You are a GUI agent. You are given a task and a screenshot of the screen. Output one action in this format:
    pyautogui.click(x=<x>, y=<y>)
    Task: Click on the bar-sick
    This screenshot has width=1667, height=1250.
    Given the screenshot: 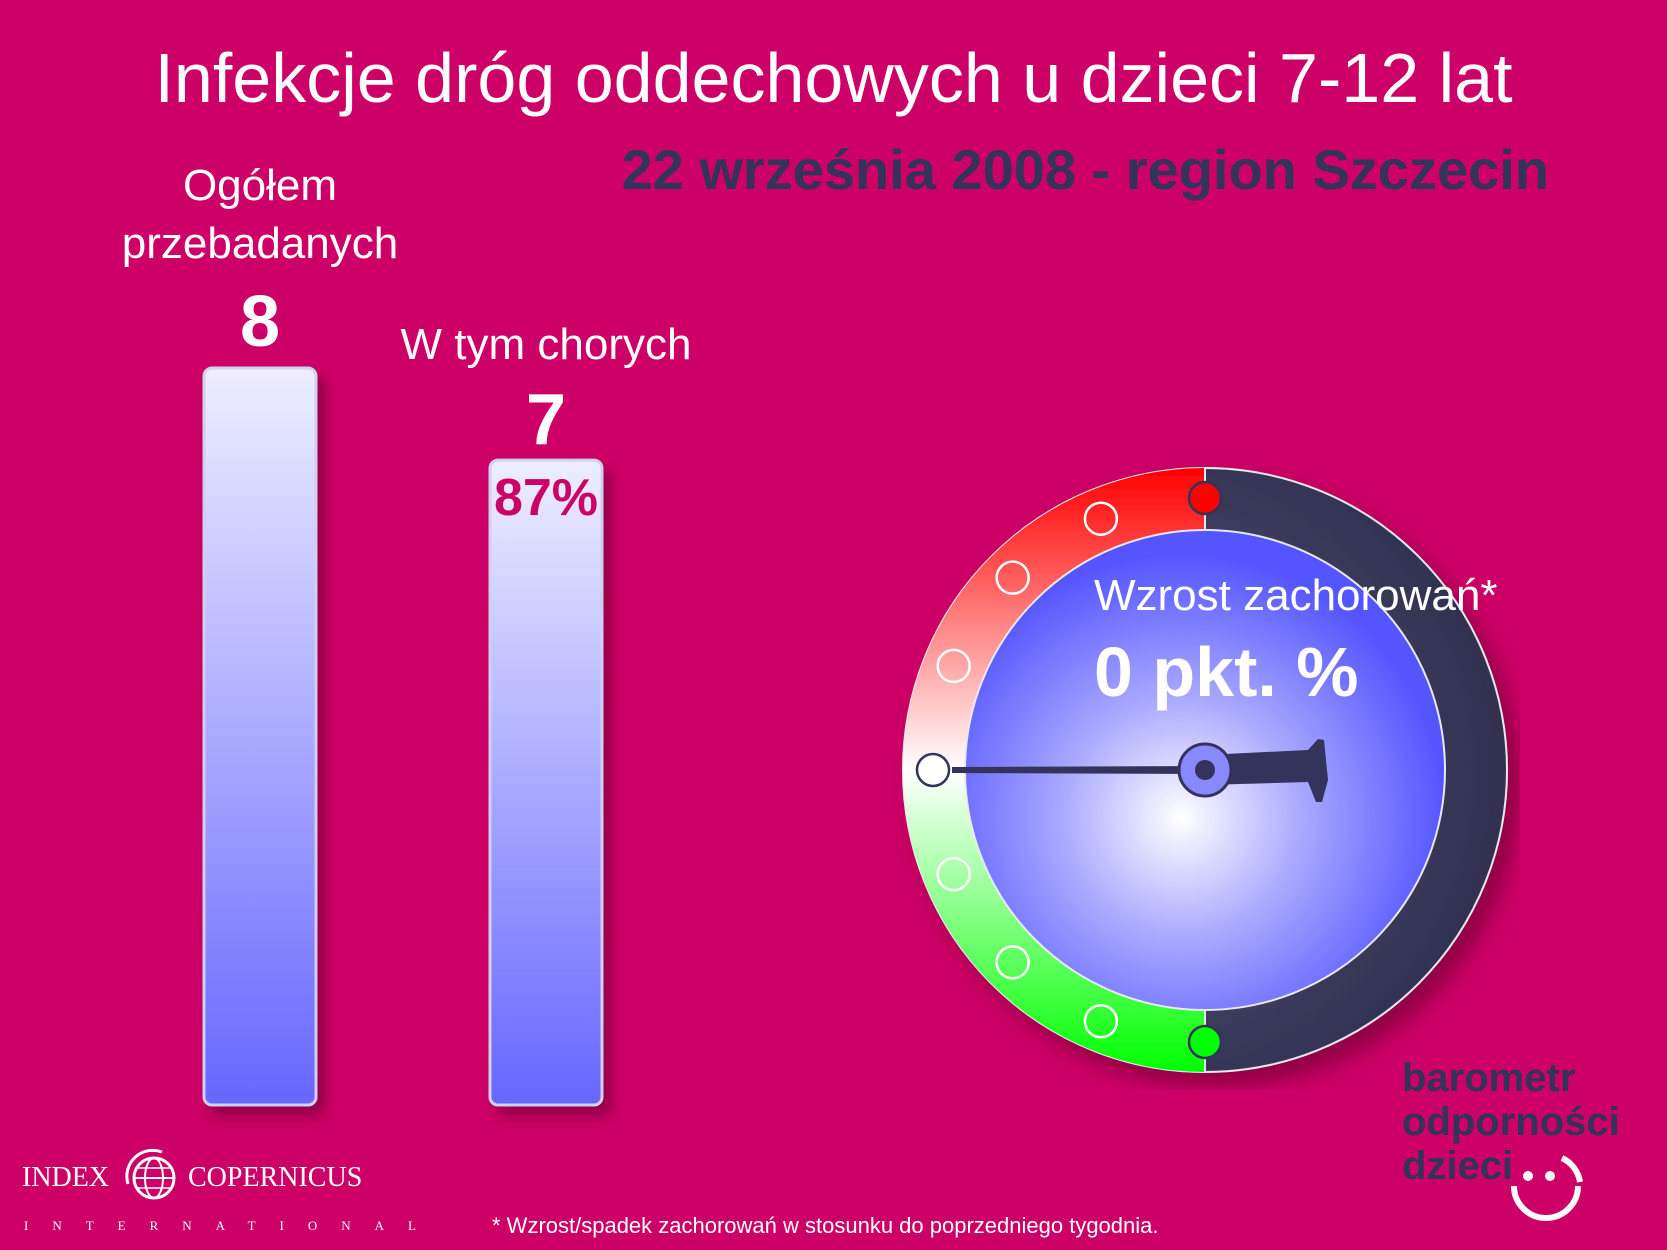 What is the action you would take?
    pyautogui.click(x=546, y=782)
    